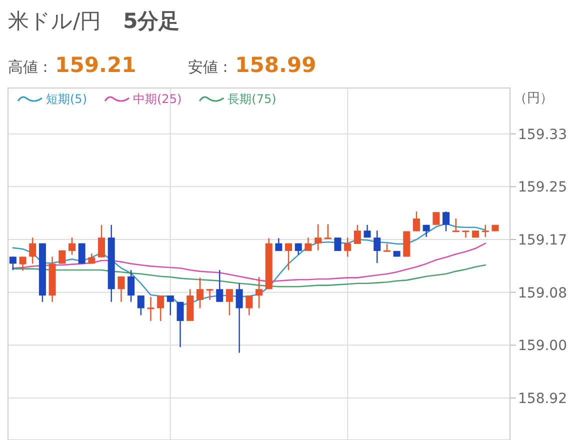 The height and width of the screenshot is (440, 576). What do you see at coordinates (533, 98) in the screenshot?
I see `y-axis-title: （円）` at bounding box center [533, 98].